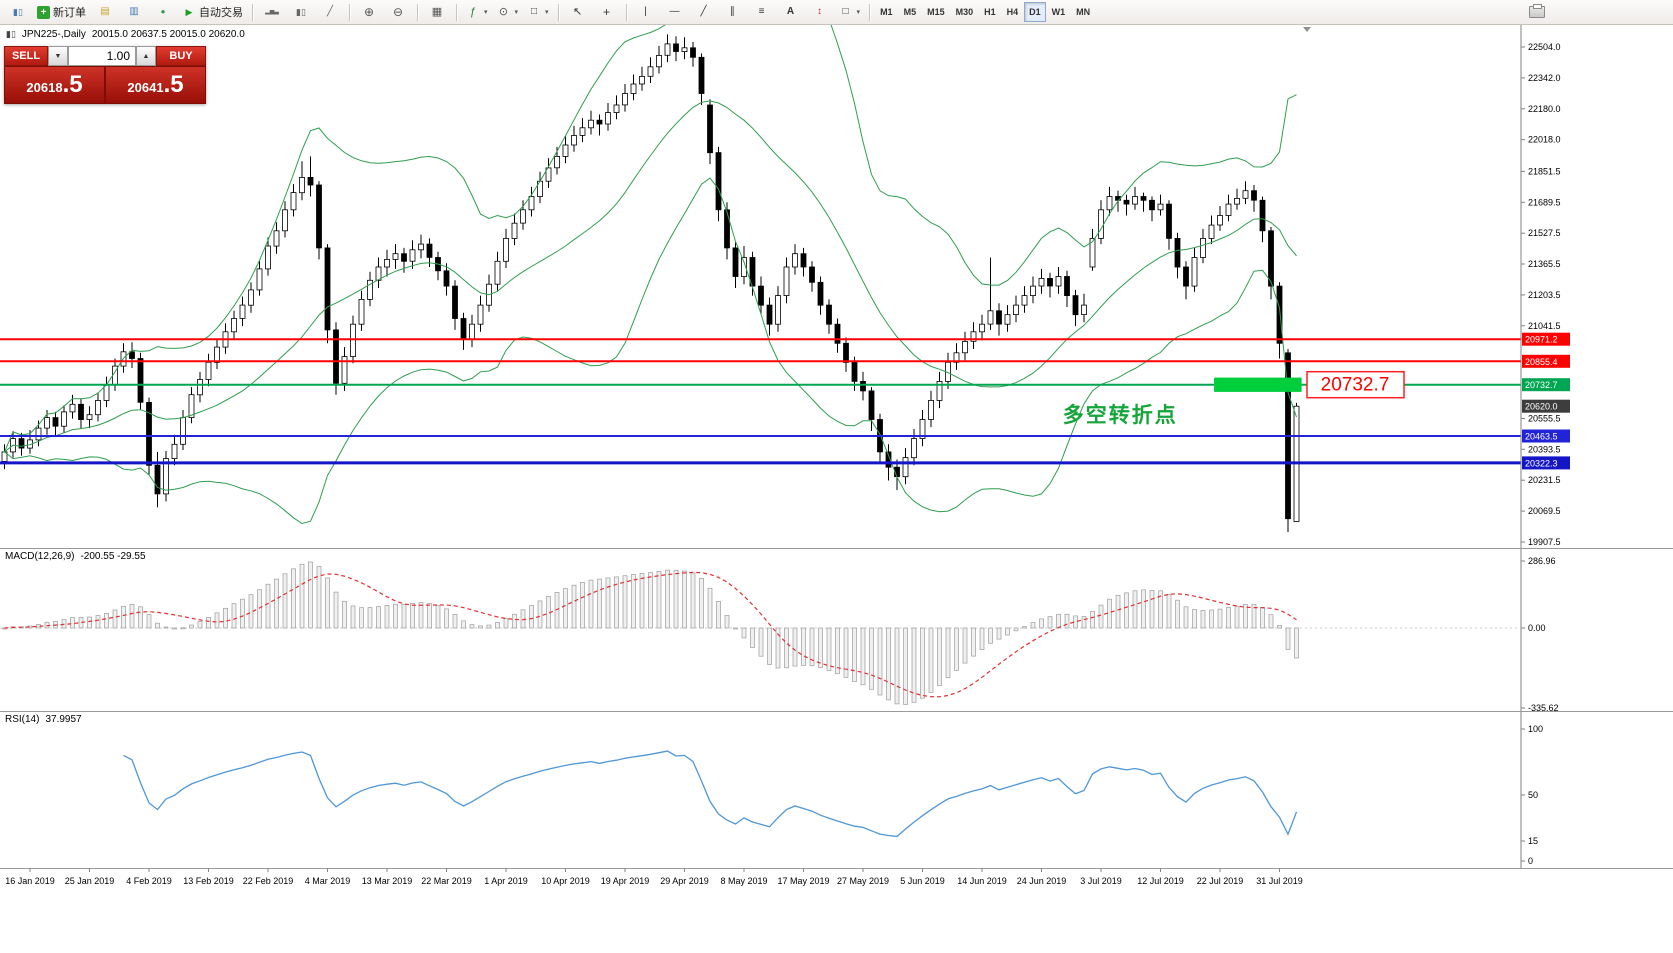 This screenshot has width=1673, height=953. I want to click on timeframe-m15-button: M15, so click(936, 12).